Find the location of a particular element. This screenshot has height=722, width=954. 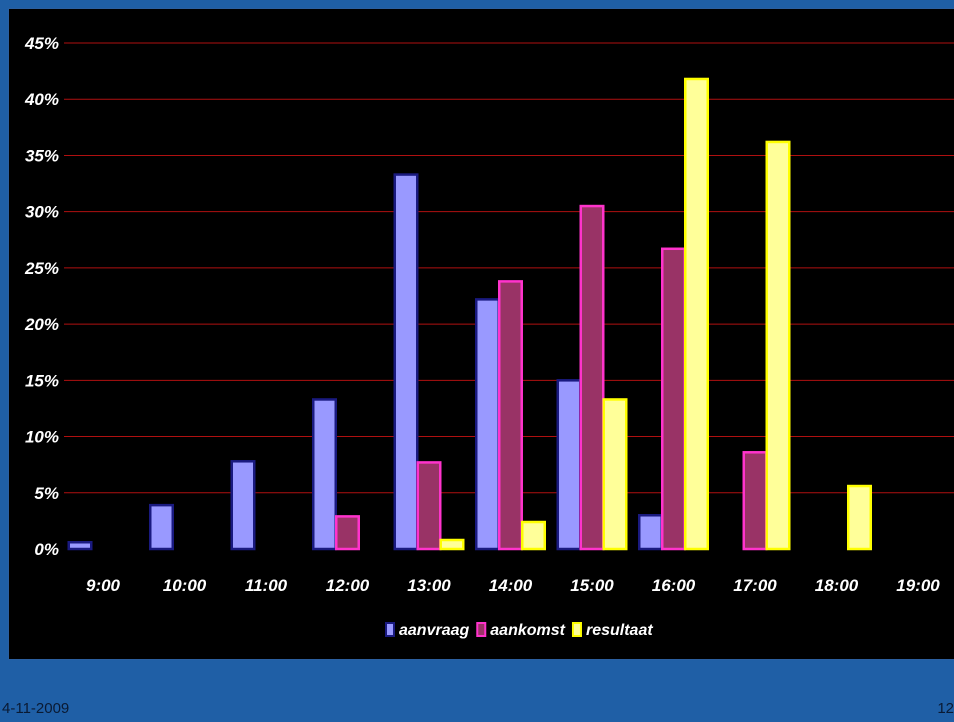

x-tick-label: 19:00 is located at coordinates (918, 585).